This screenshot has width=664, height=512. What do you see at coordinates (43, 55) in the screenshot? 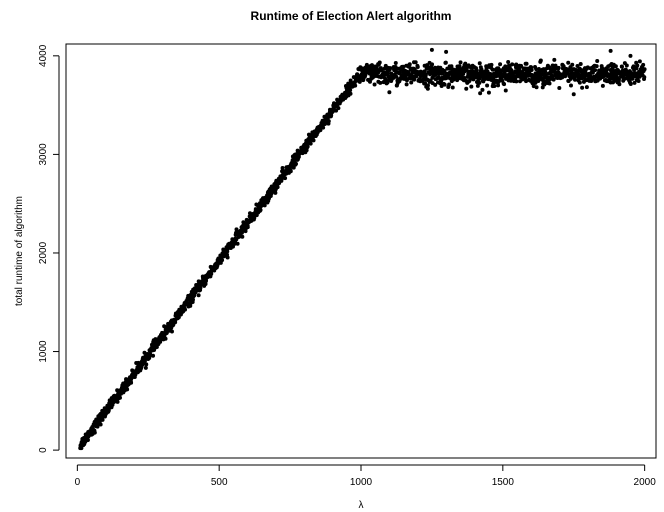
I see `y-tick-label: 4000` at bounding box center [43, 55].